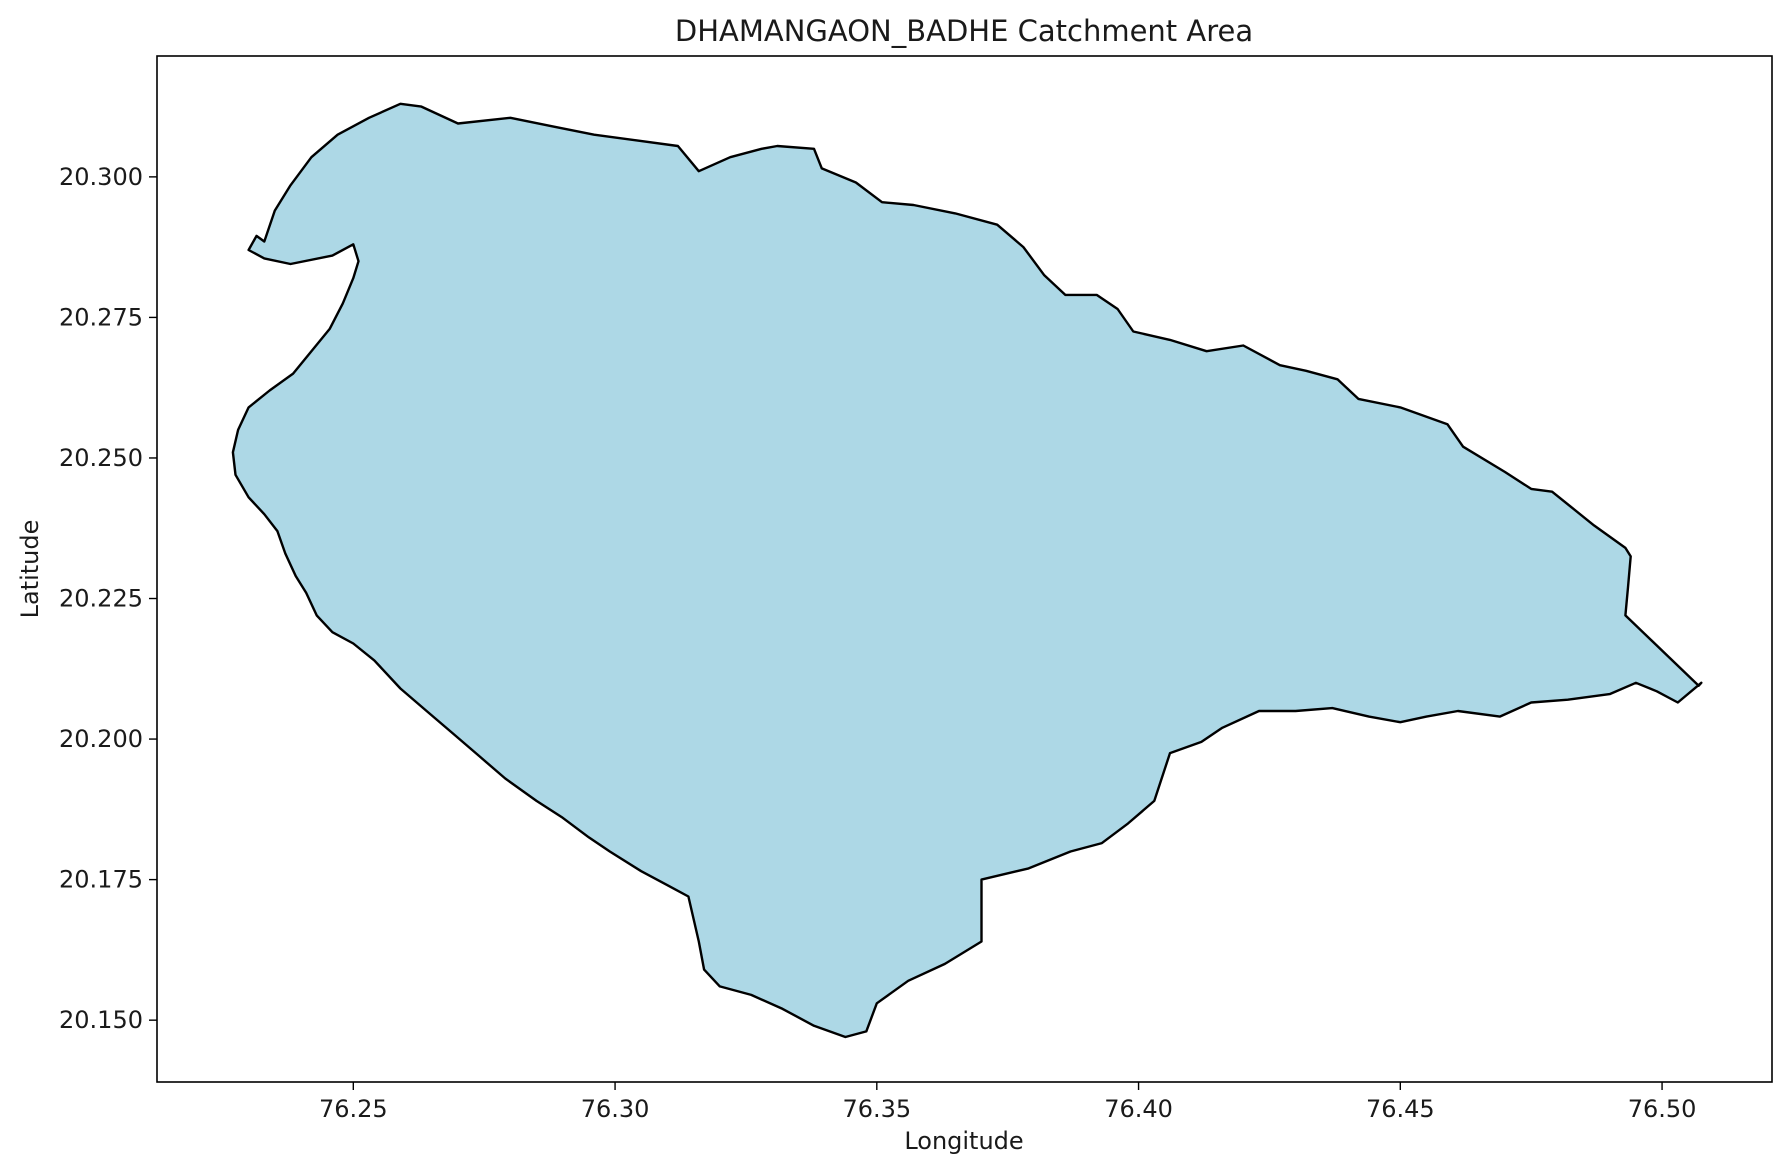 This screenshot has height=1170, width=1781. What do you see at coordinates (876, 1109) in the screenshot?
I see `x-tick-label: 76.35` at bounding box center [876, 1109].